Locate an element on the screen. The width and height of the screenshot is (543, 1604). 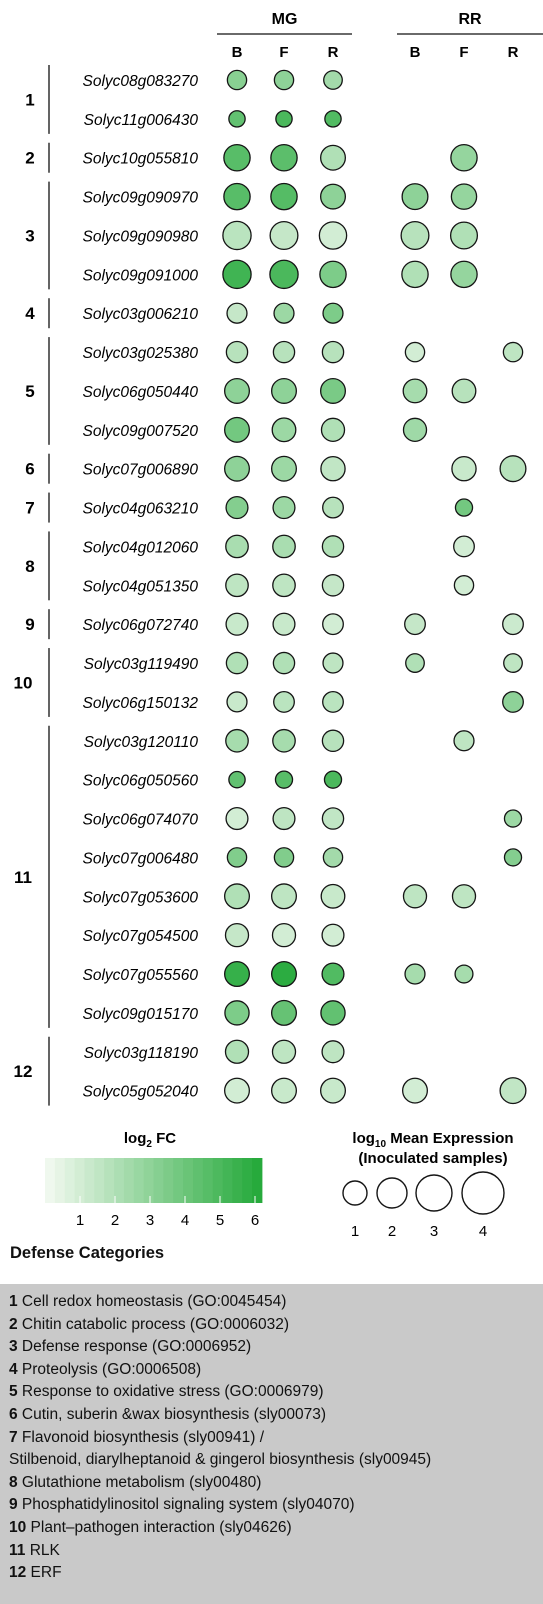
category-text: Cell redox homeostasis (GO:0045454) is located at coordinates (152, 1301).